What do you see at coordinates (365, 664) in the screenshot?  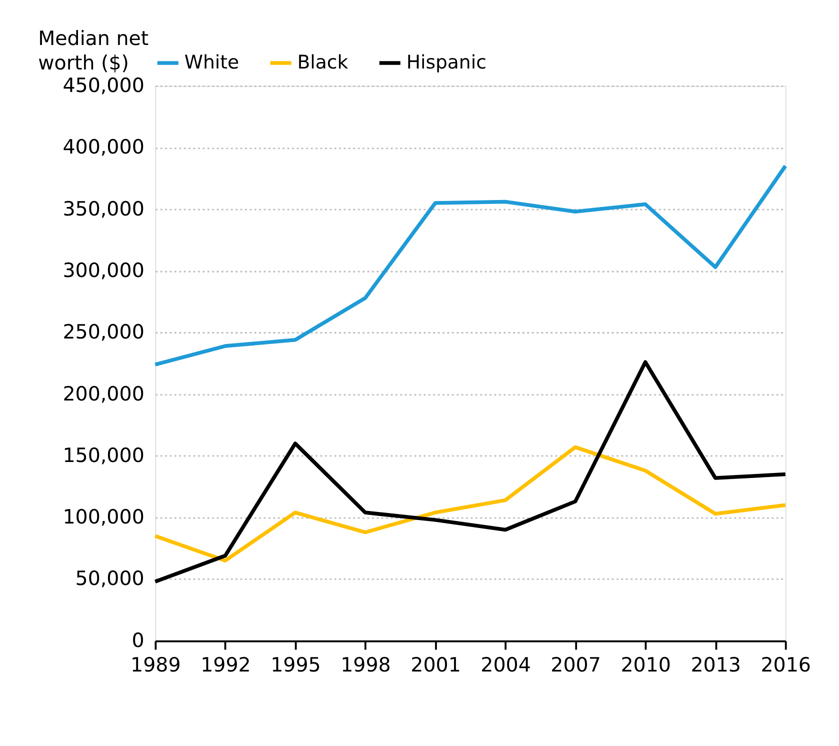 I see `x-tick-label: 1998` at bounding box center [365, 664].